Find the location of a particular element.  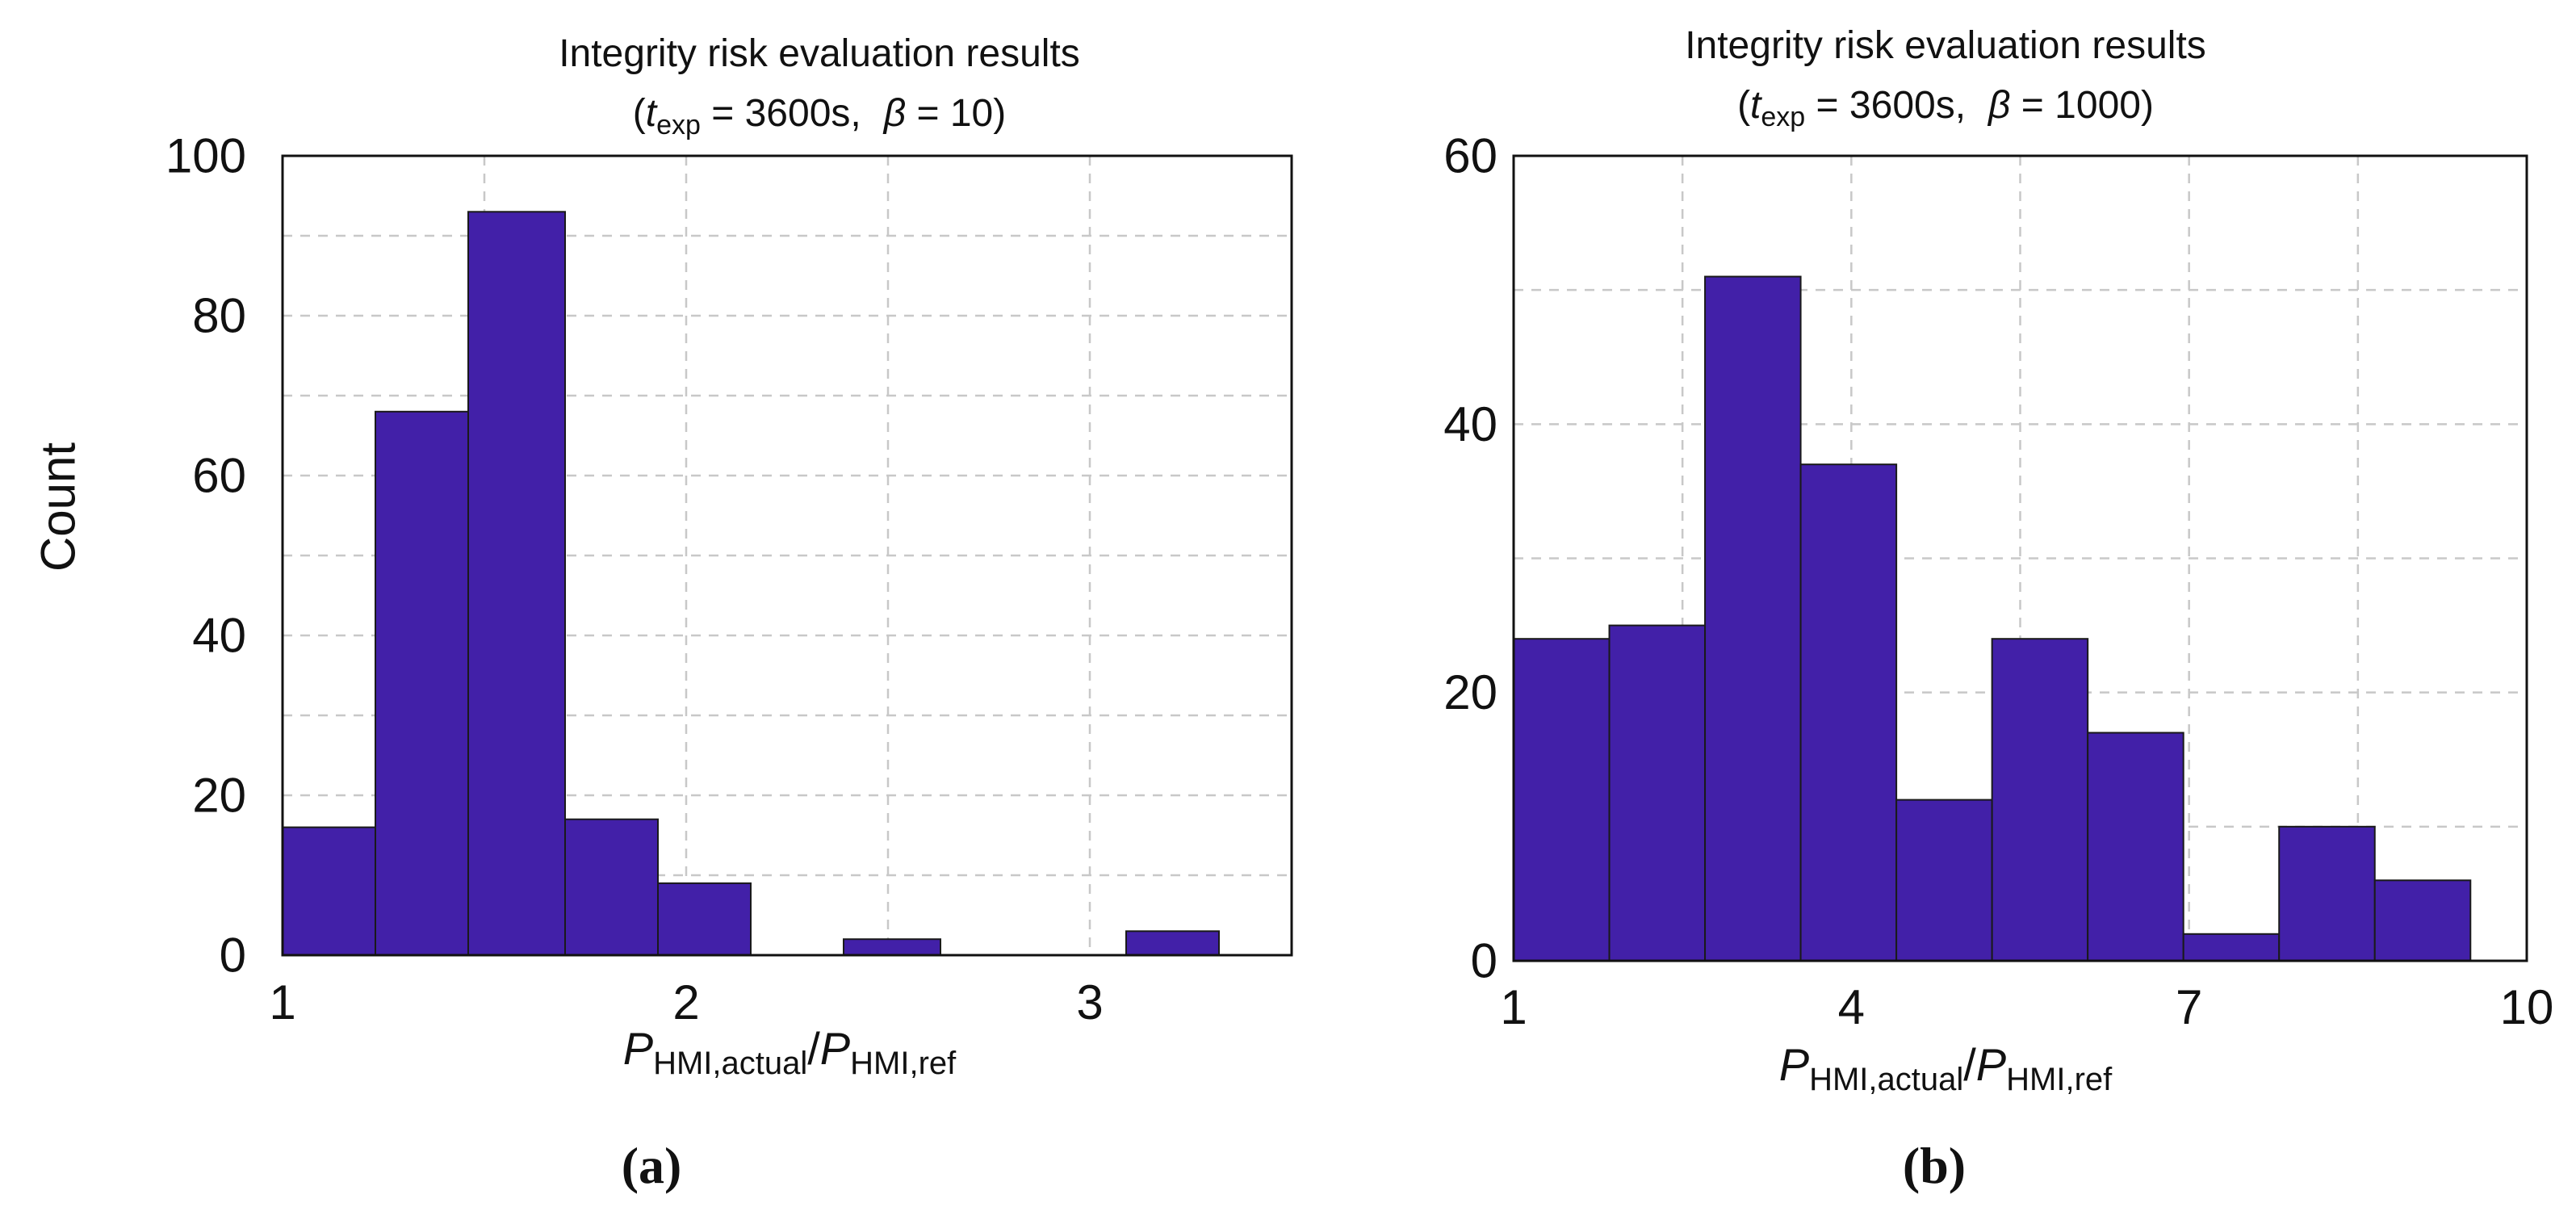

panel-a-ytick-label-5: 100 is located at coordinates (206, 156).